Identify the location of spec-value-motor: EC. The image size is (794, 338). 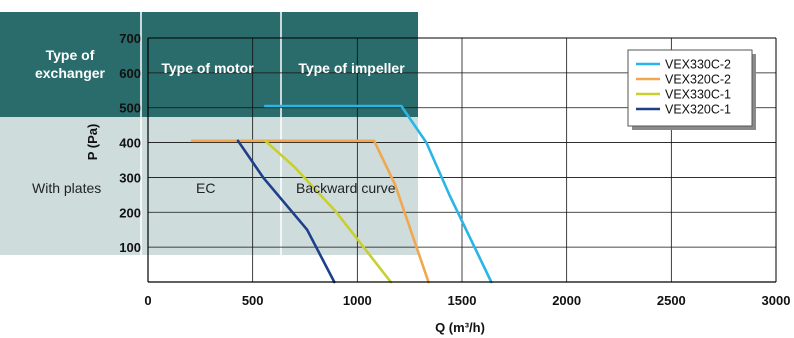
(206, 188).